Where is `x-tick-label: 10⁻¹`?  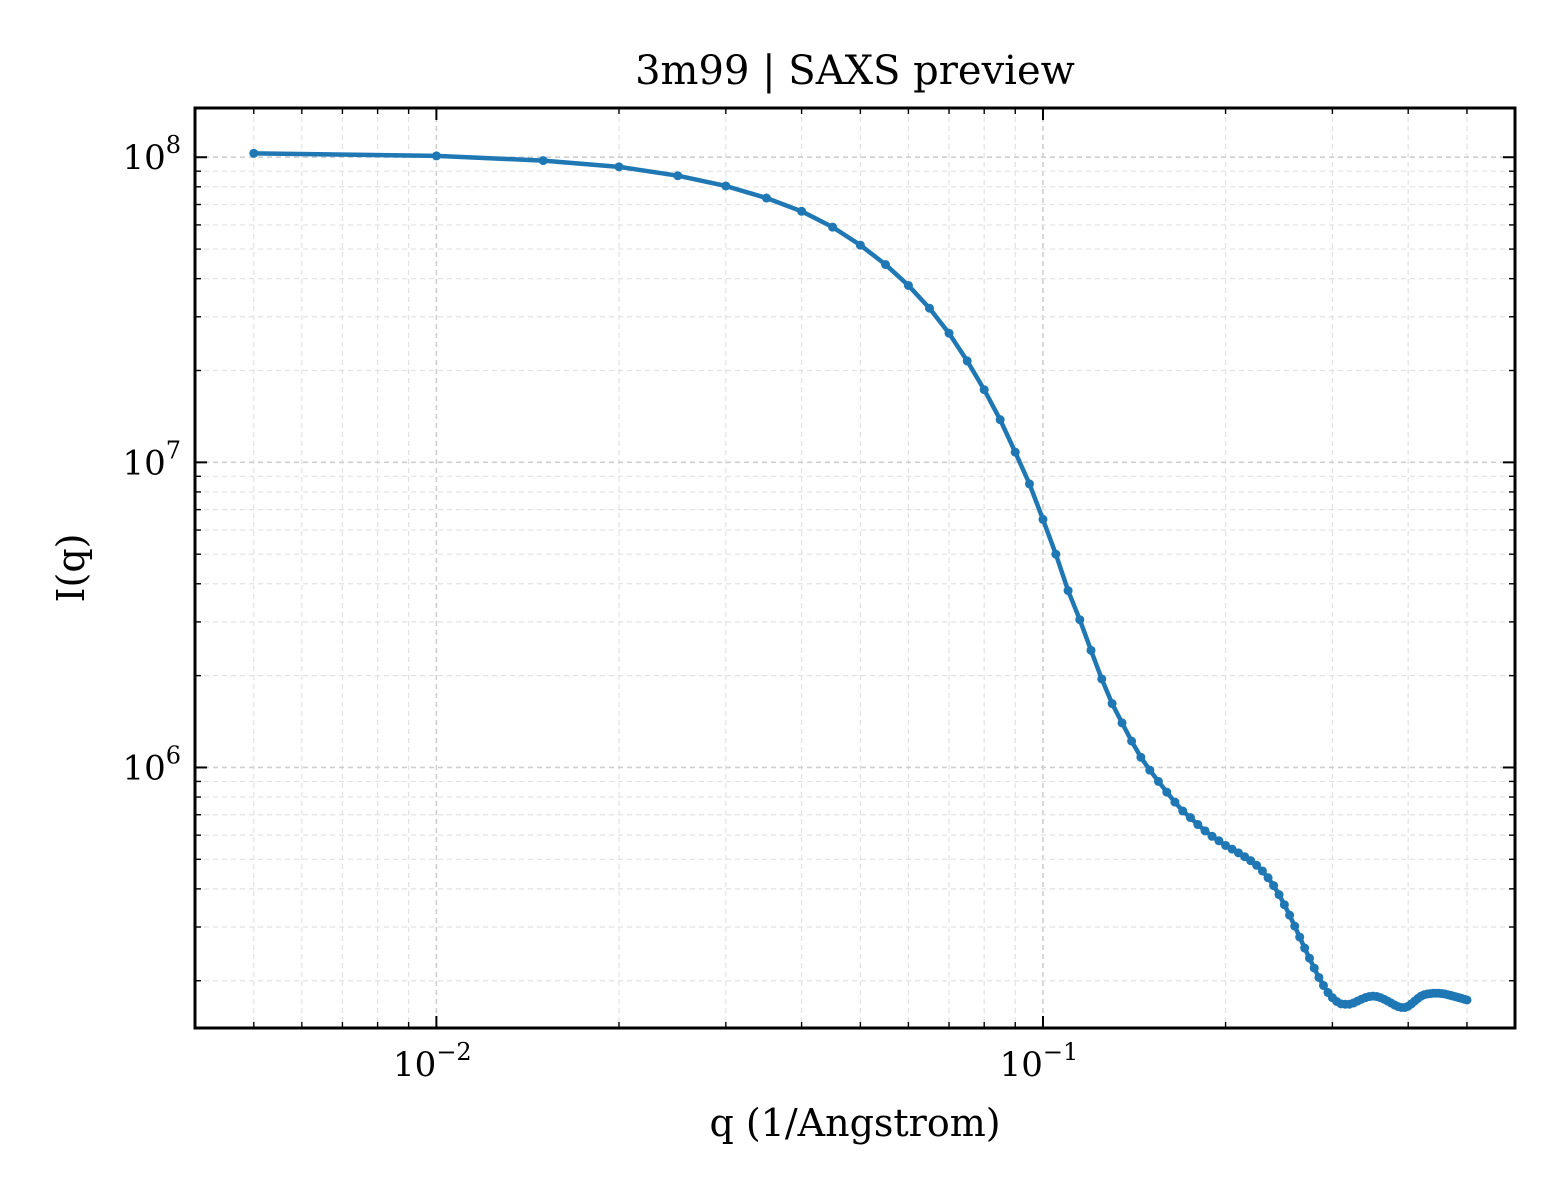
x-tick-label: 10⁻¹ is located at coordinates (1039, 1061).